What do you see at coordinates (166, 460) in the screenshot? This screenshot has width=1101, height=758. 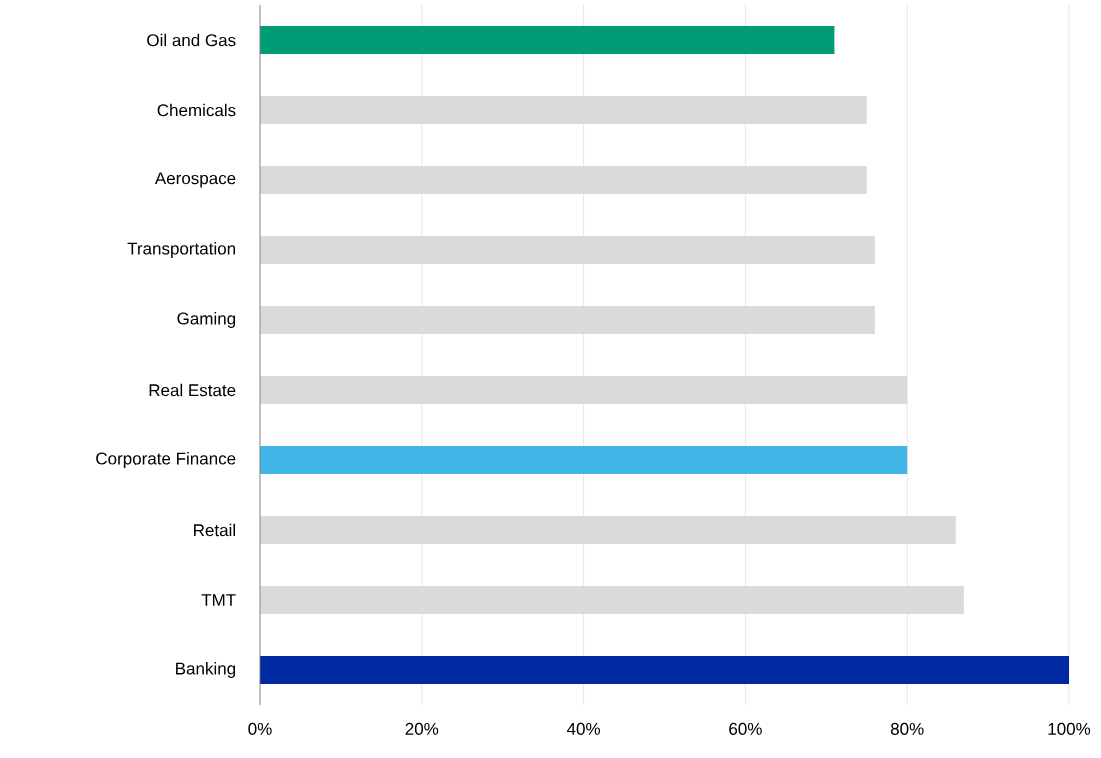 I see `y-tick-label: Corporate Finance` at bounding box center [166, 460].